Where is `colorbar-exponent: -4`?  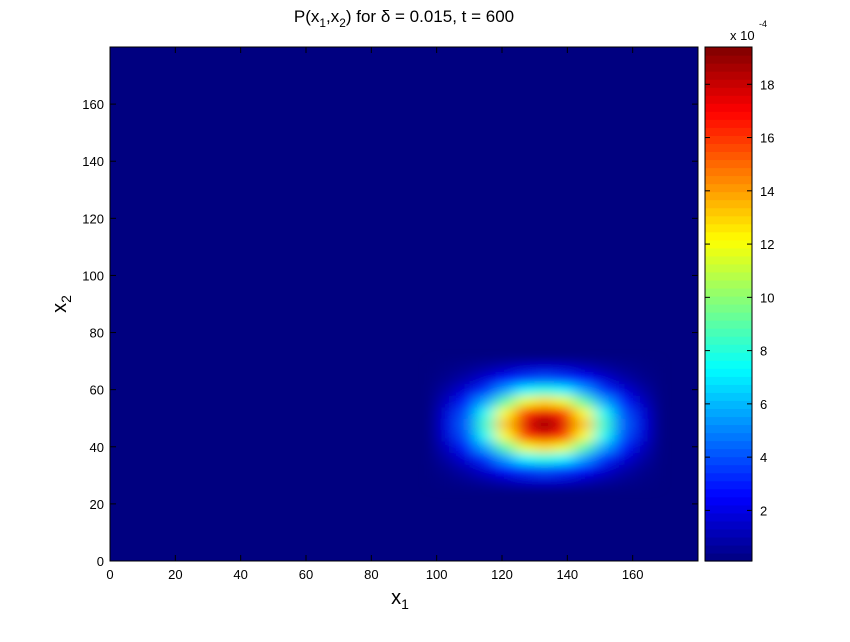 colorbar-exponent: -4 is located at coordinates (763, 24).